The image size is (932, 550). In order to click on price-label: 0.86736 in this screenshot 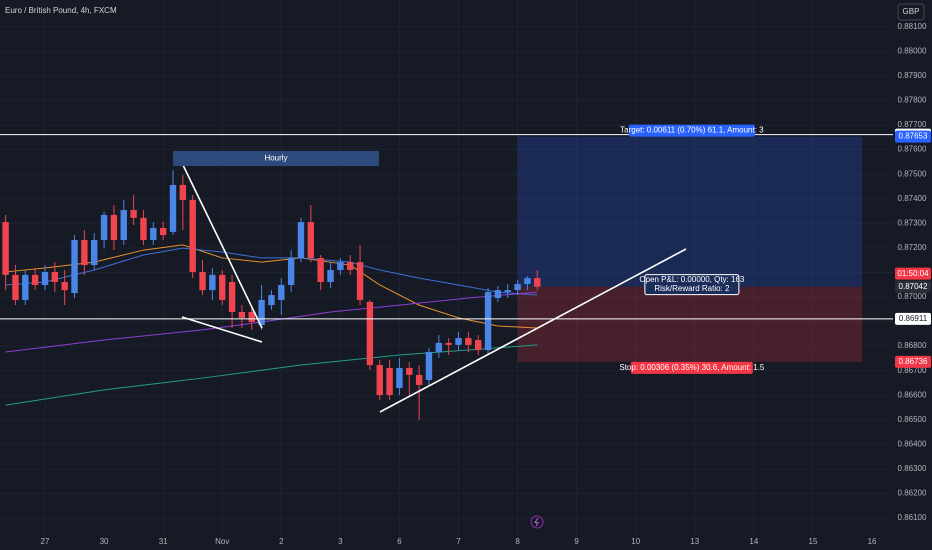, I will do `click(913, 361)`.